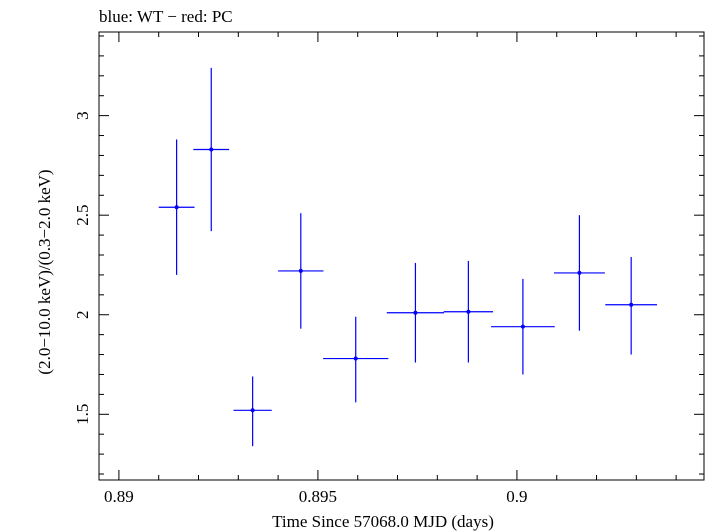  Describe the element at coordinates (166, 16) in the screenshot. I see `chart-title: blue: WT − red: PC` at that location.